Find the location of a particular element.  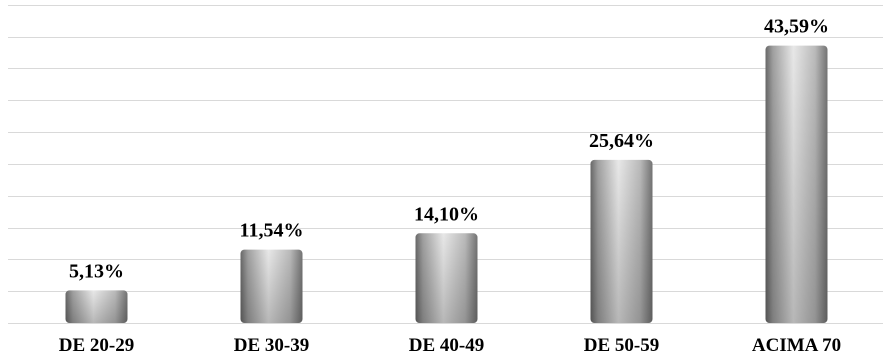

category-label: DE 30-39 is located at coordinates (271, 345).